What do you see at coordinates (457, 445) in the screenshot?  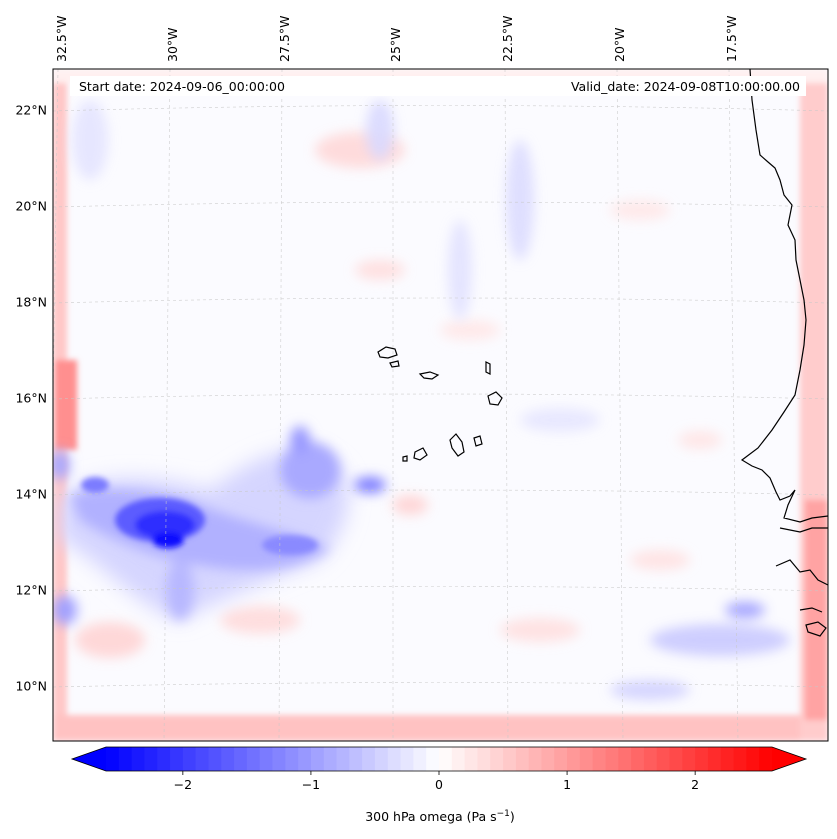 I see `cape-verde-santiago` at bounding box center [457, 445].